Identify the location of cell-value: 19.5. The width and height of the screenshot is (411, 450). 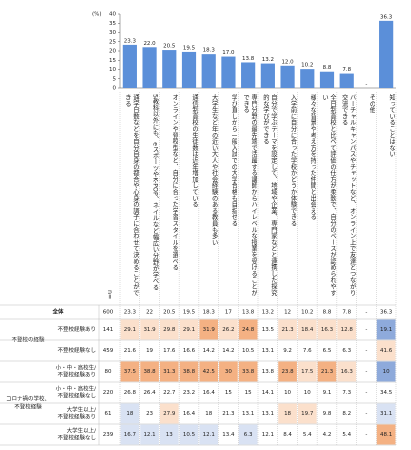
(189, 313).